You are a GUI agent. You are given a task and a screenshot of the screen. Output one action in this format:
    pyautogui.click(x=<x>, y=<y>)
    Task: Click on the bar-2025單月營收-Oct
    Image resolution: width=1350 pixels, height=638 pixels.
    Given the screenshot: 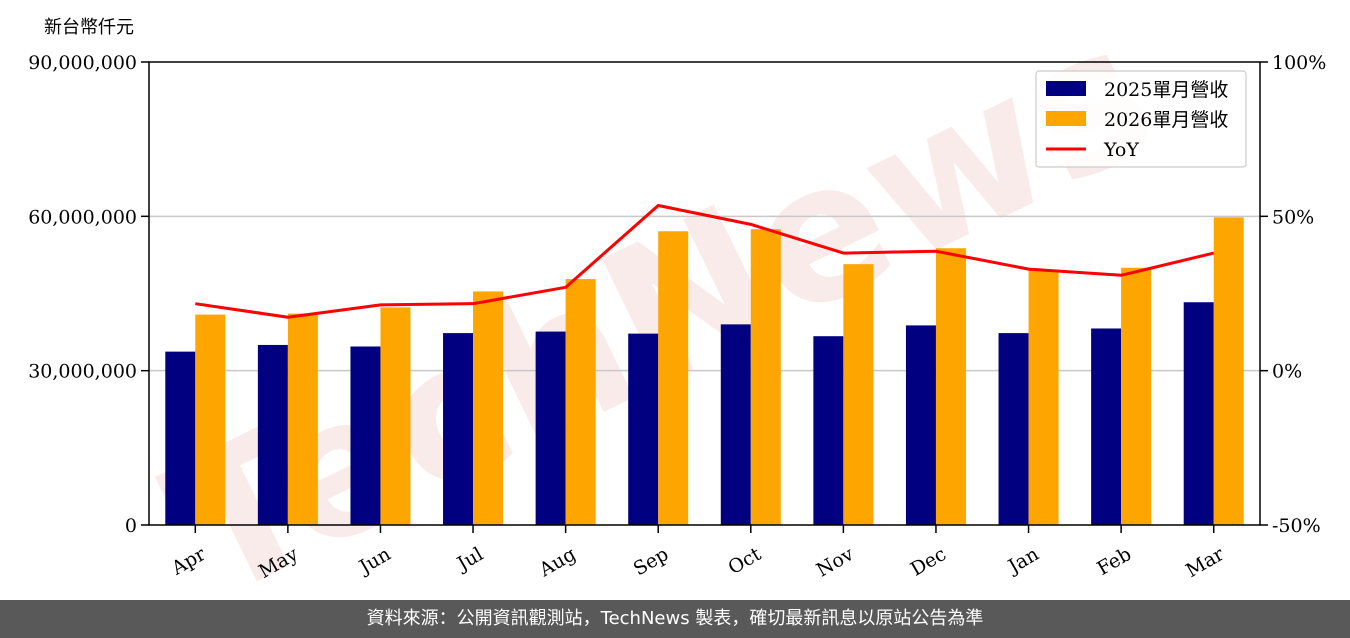 What is the action you would take?
    pyautogui.click(x=735, y=424)
    